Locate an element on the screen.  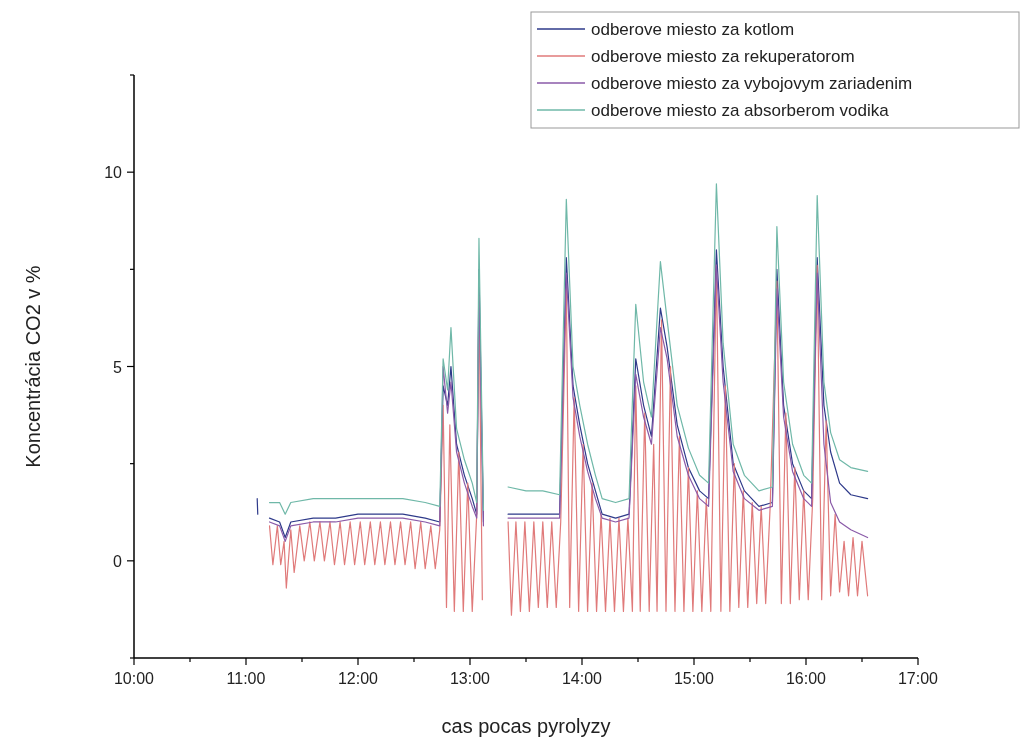
legend-label: odberove miesto za kotlom is located at coordinates (693, 29).